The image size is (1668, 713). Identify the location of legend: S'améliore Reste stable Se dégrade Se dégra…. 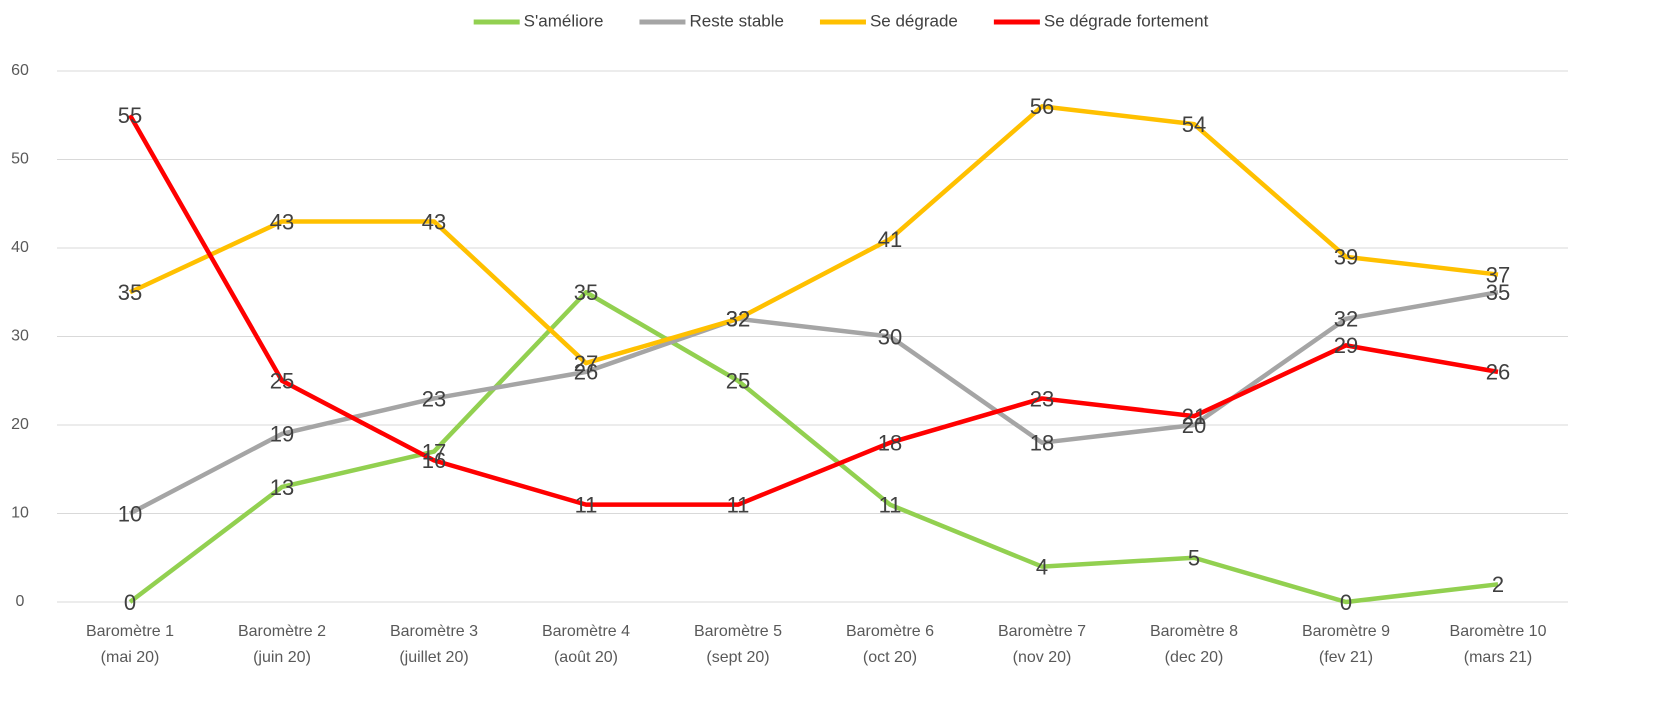
(841, 20).